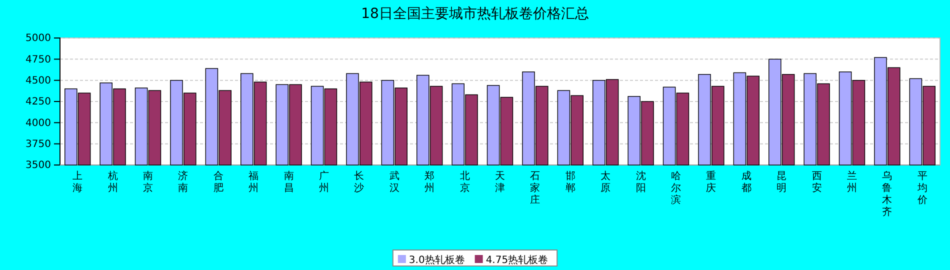  Describe the element at coordinates (676, 188) in the screenshot. I see `x-tick-label: 哈尔滨` at that location.